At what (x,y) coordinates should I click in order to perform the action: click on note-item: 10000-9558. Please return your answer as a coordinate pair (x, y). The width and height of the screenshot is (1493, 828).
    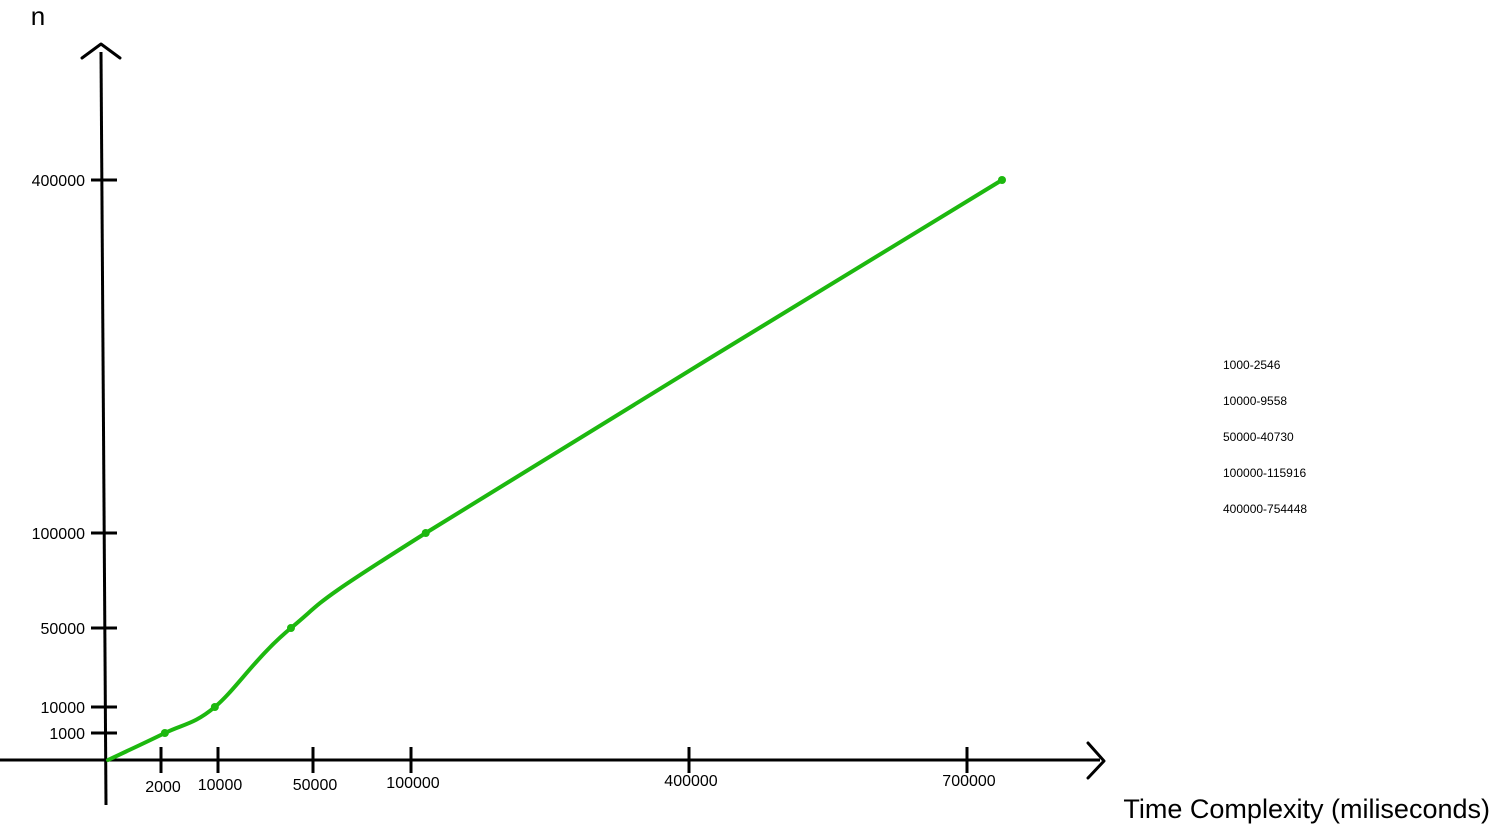
    Looking at the image, I should click on (1255, 401).